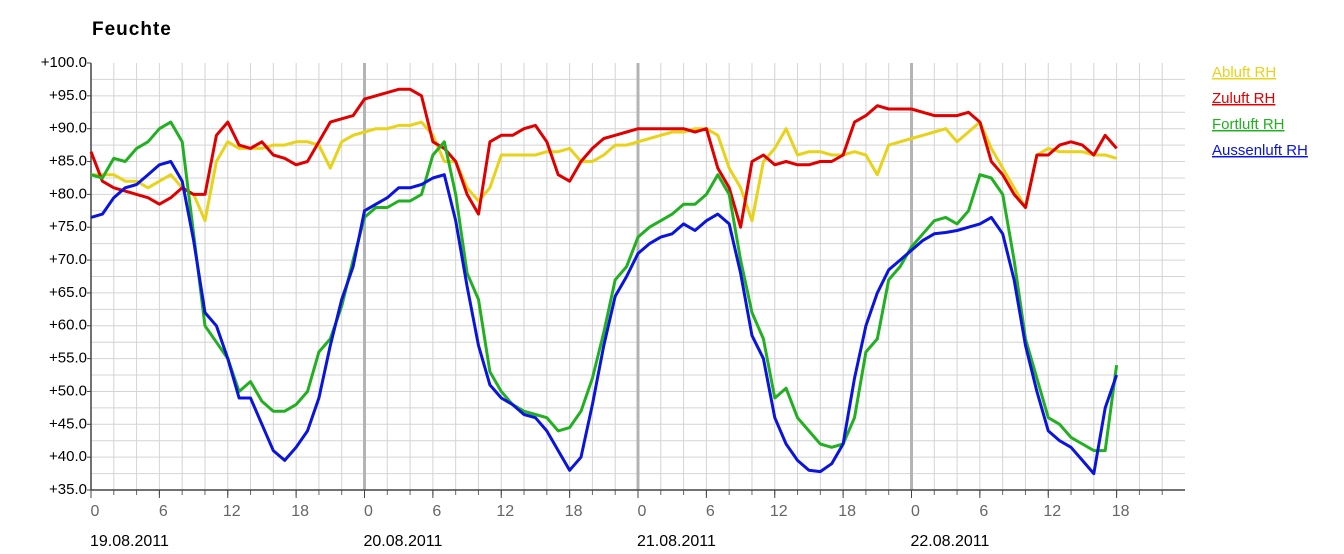 Image resolution: width=1344 pixels, height=554 pixels. Describe the element at coordinates (132, 29) in the screenshot. I see `chart-title: Feuchte` at that location.